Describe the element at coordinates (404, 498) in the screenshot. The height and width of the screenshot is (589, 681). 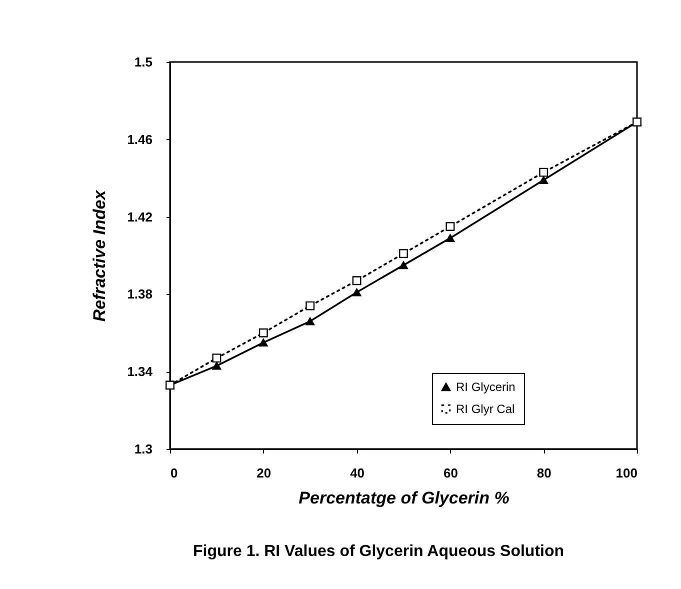
I see `x-axis-title: Percentatge of Glycerin %` at that location.